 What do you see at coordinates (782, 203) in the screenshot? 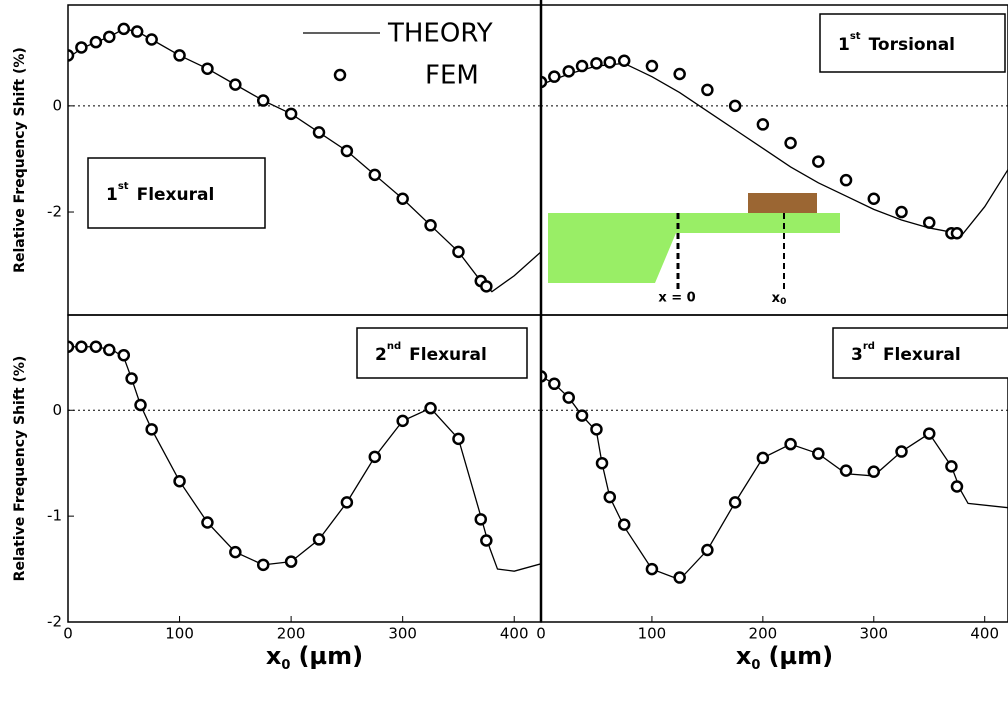
I see `mass-block` at bounding box center [782, 203].